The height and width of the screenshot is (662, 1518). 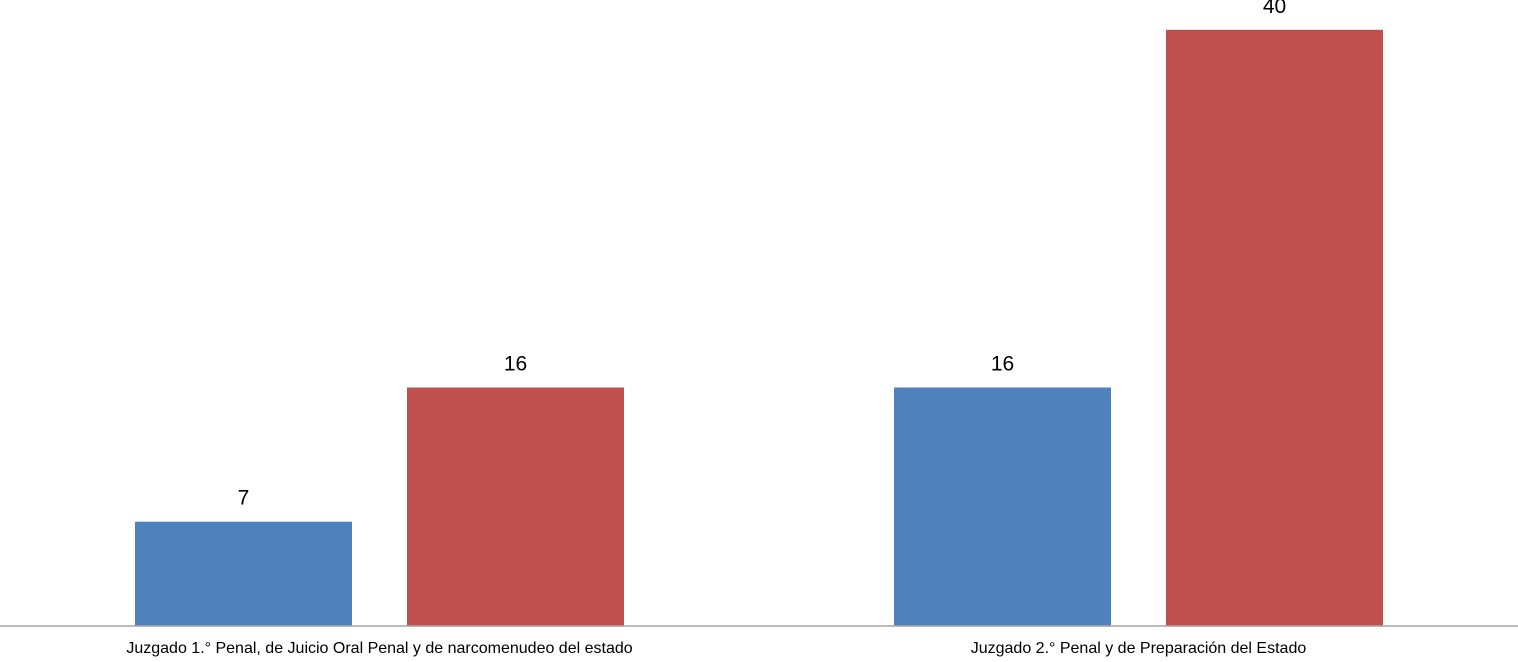 What do you see at coordinates (1274, 328) in the screenshot?
I see `bar-s2-c2` at bounding box center [1274, 328].